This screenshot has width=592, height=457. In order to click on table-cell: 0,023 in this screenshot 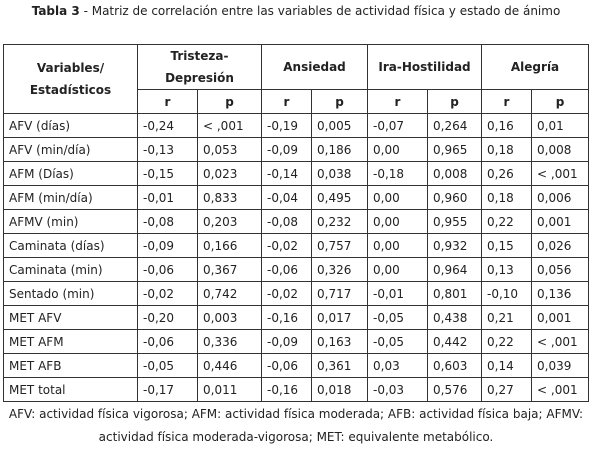, I will do `click(229, 173)`.